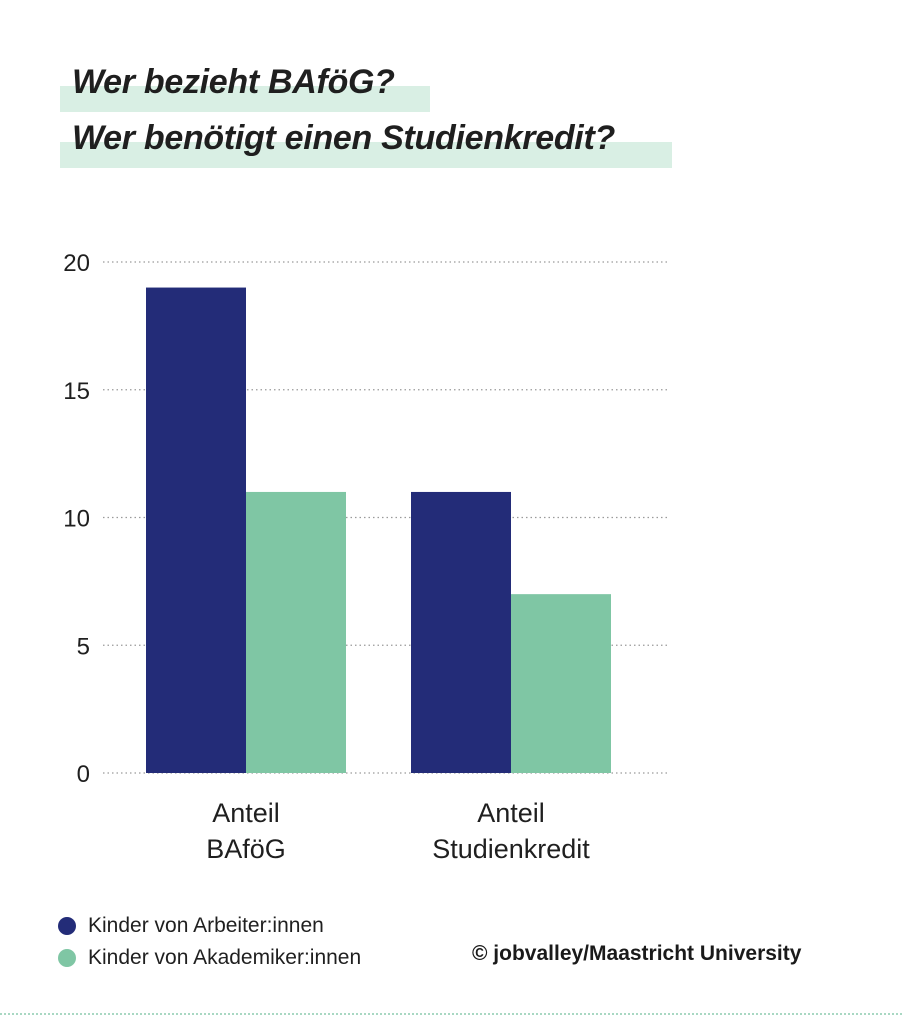 Image resolution: width=902 pixels, height=1018 pixels. I want to click on bottom-divider, so click(451, 1014).